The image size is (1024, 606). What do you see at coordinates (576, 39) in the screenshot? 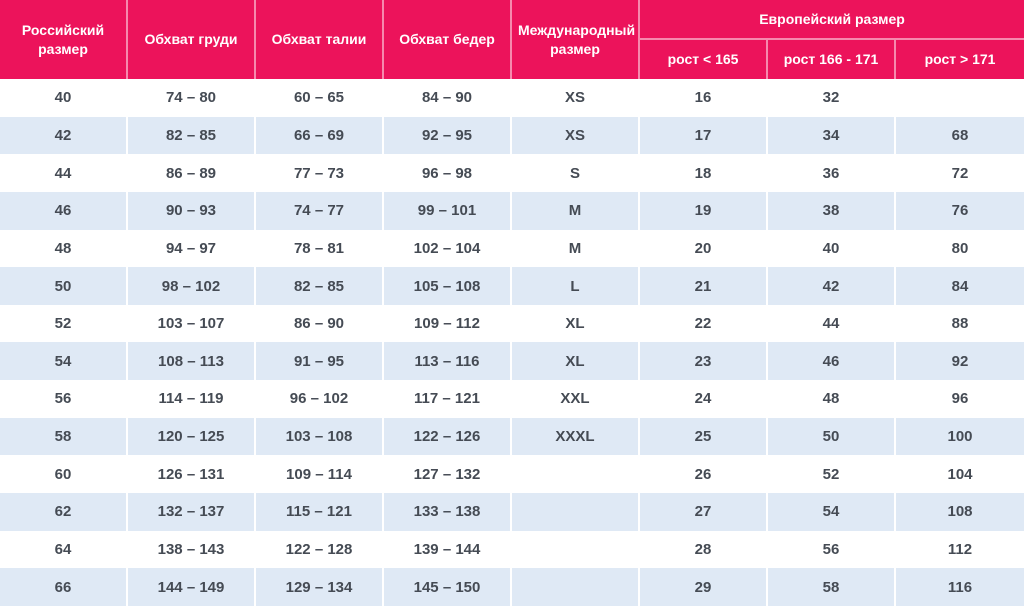
I see `header-international-size: Международный размер` at bounding box center [576, 39].